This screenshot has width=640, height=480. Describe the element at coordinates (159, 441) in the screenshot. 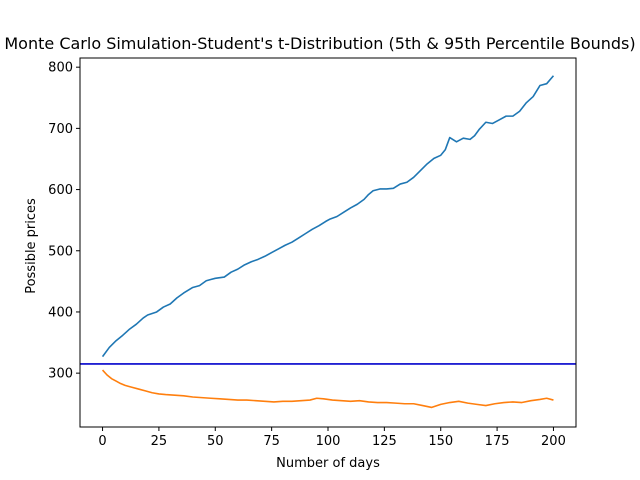

I see `x-tick-label: 25` at that location.